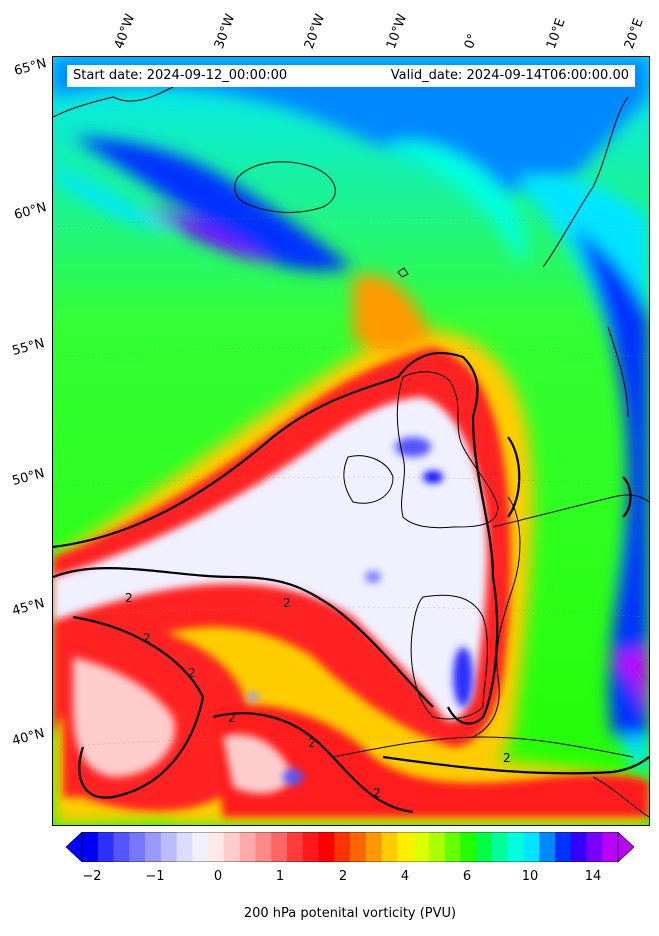 The image size is (659, 936). Describe the element at coordinates (350, 913) in the screenshot. I see `colorbar-label: 200 hPa potenital vorticity (PVU)` at that location.